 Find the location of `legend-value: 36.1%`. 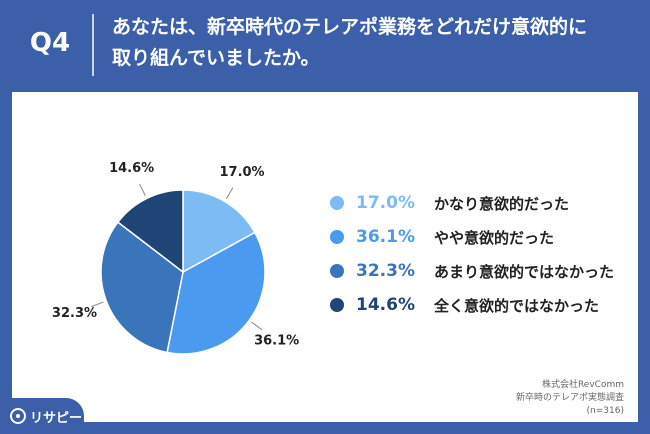

legend-value: 36.1% is located at coordinates (385, 237).